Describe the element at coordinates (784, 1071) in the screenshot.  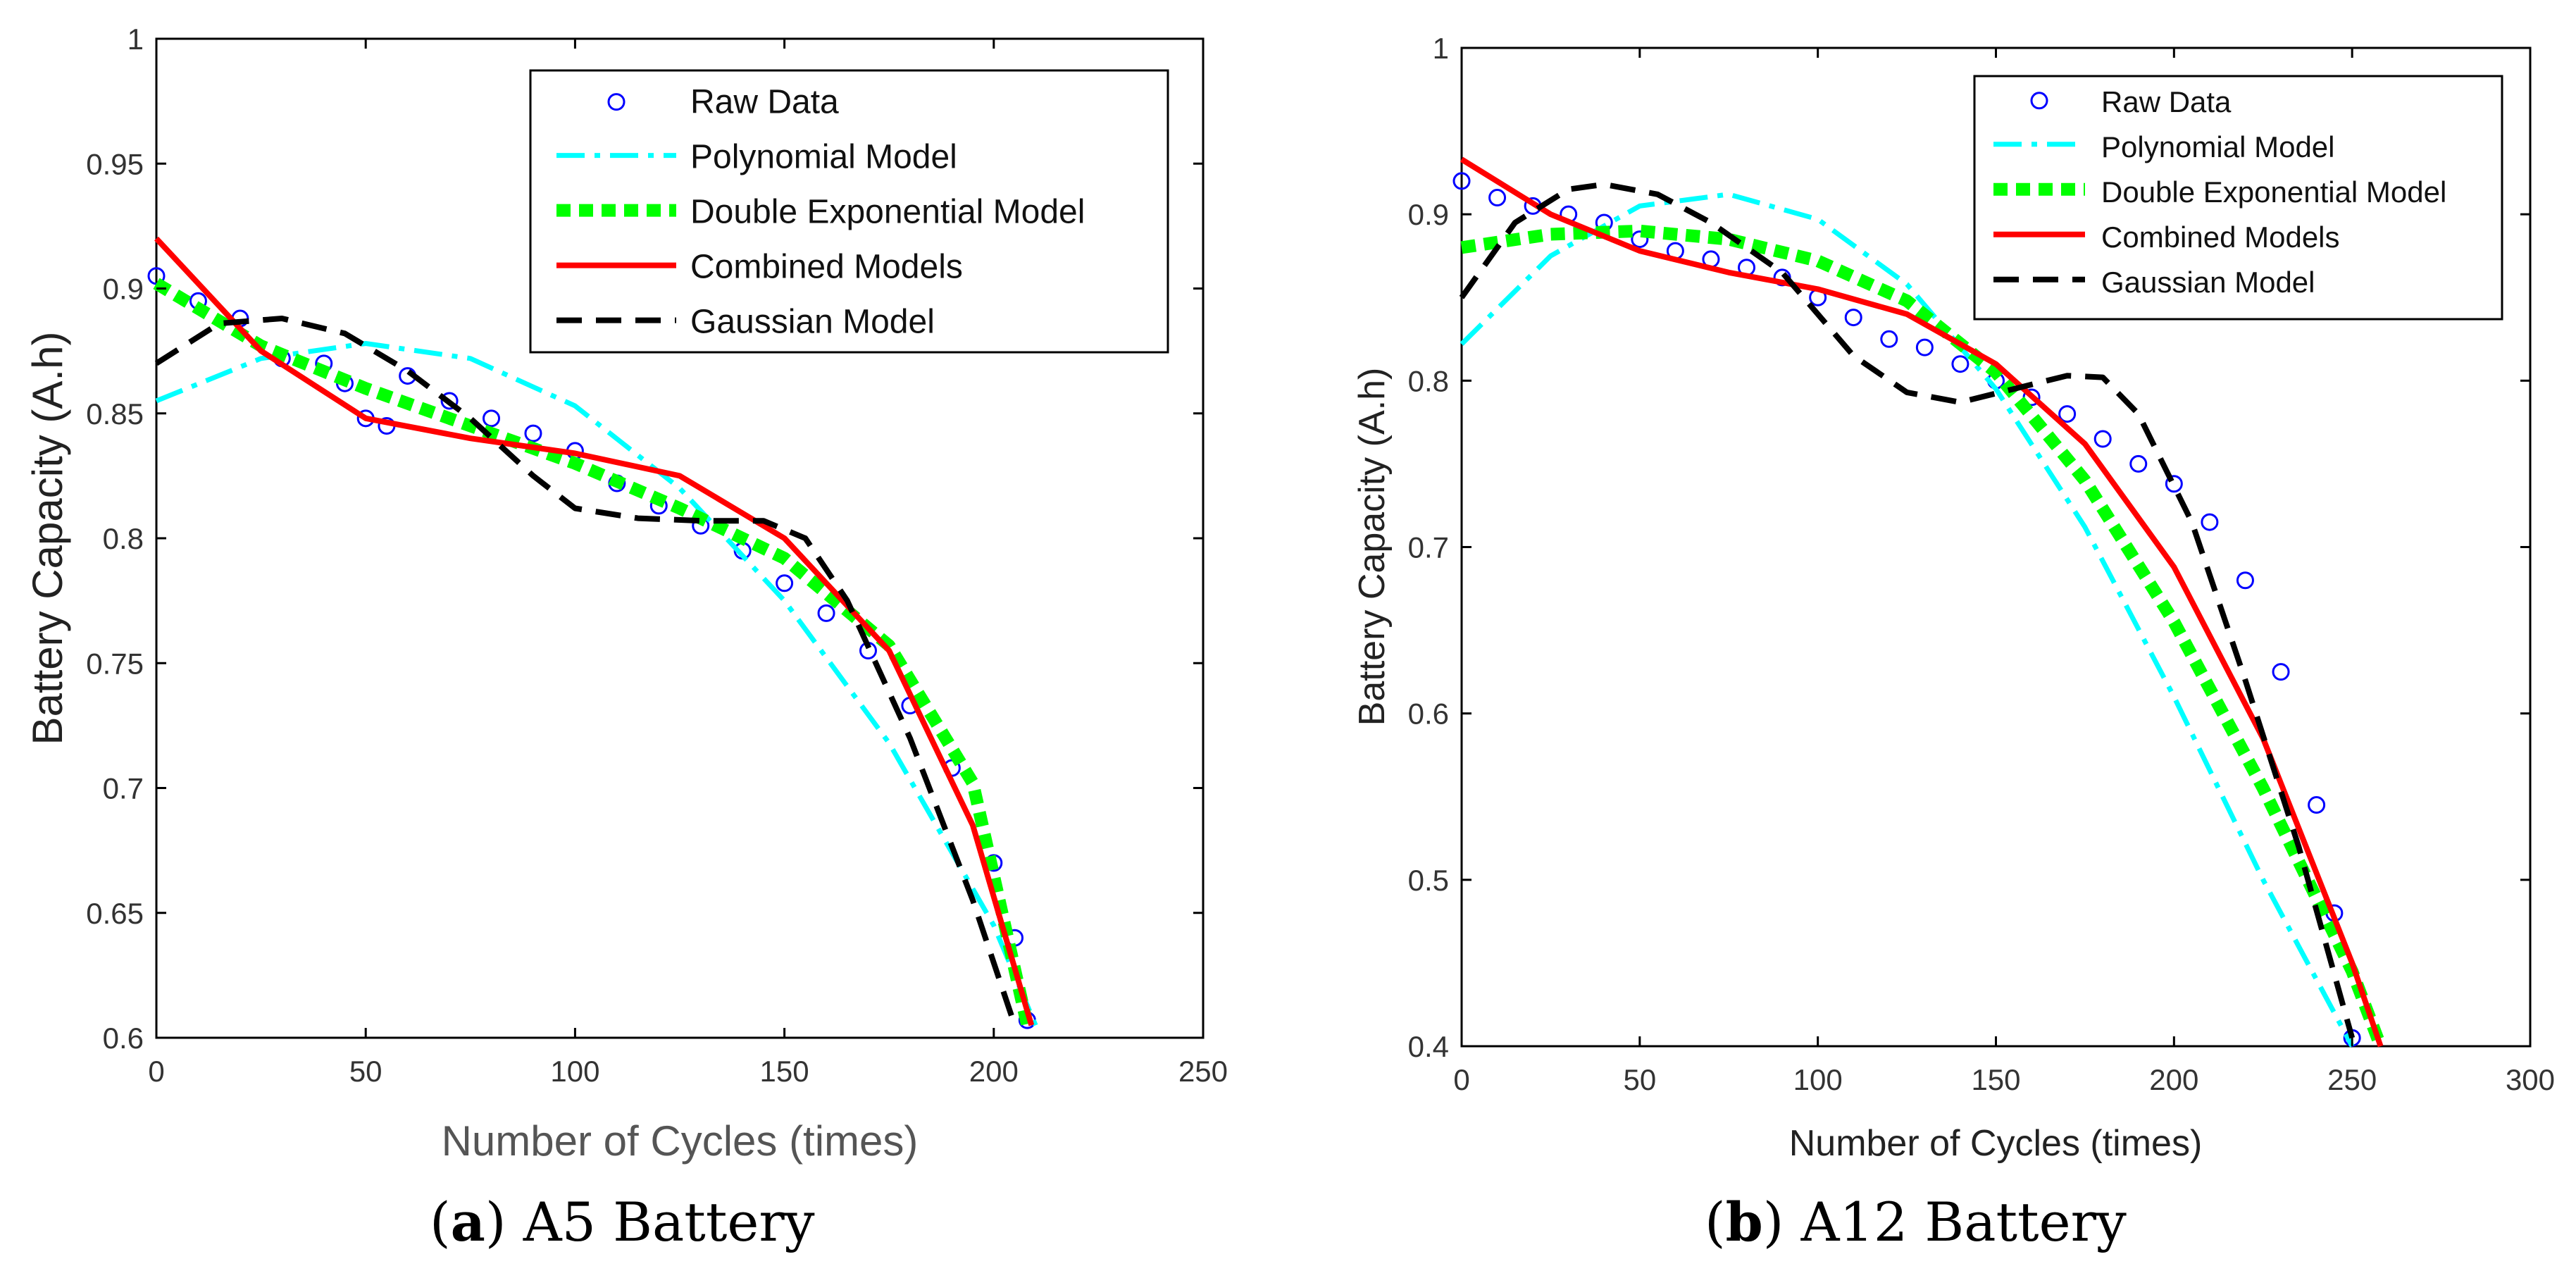
I see `chart-a-xtick-label: 150` at that location.